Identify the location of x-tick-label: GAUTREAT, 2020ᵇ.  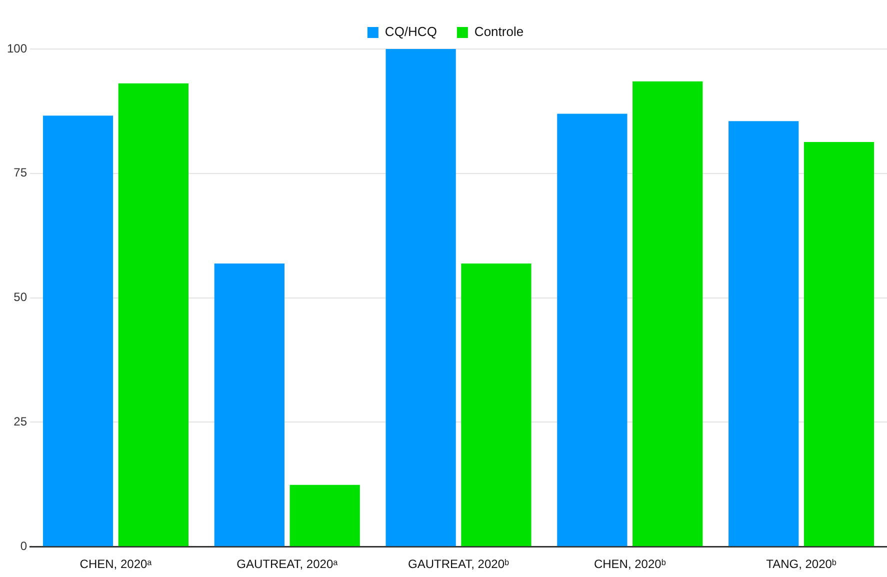
(459, 564).